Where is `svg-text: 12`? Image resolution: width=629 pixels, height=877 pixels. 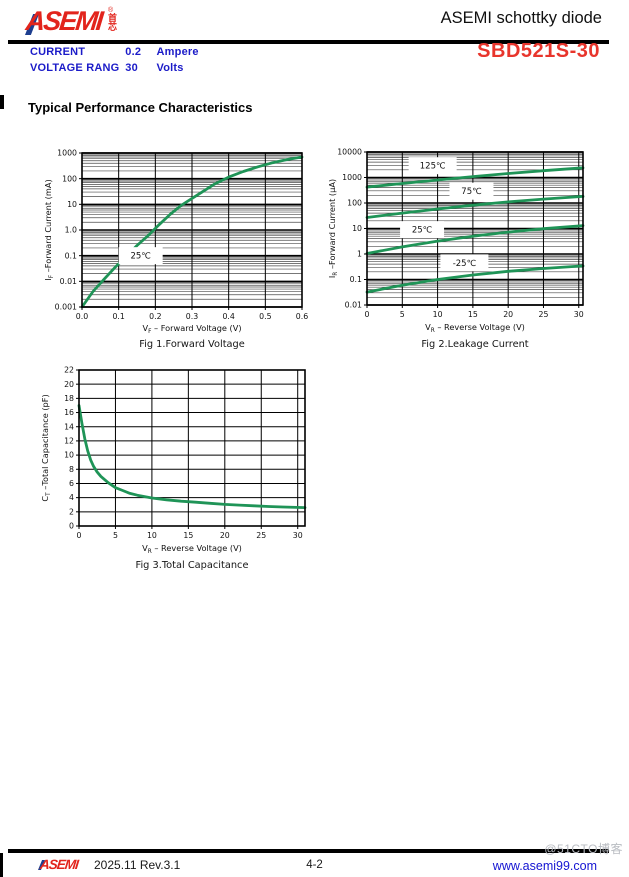 svg-text: 12 is located at coordinates (69, 441).